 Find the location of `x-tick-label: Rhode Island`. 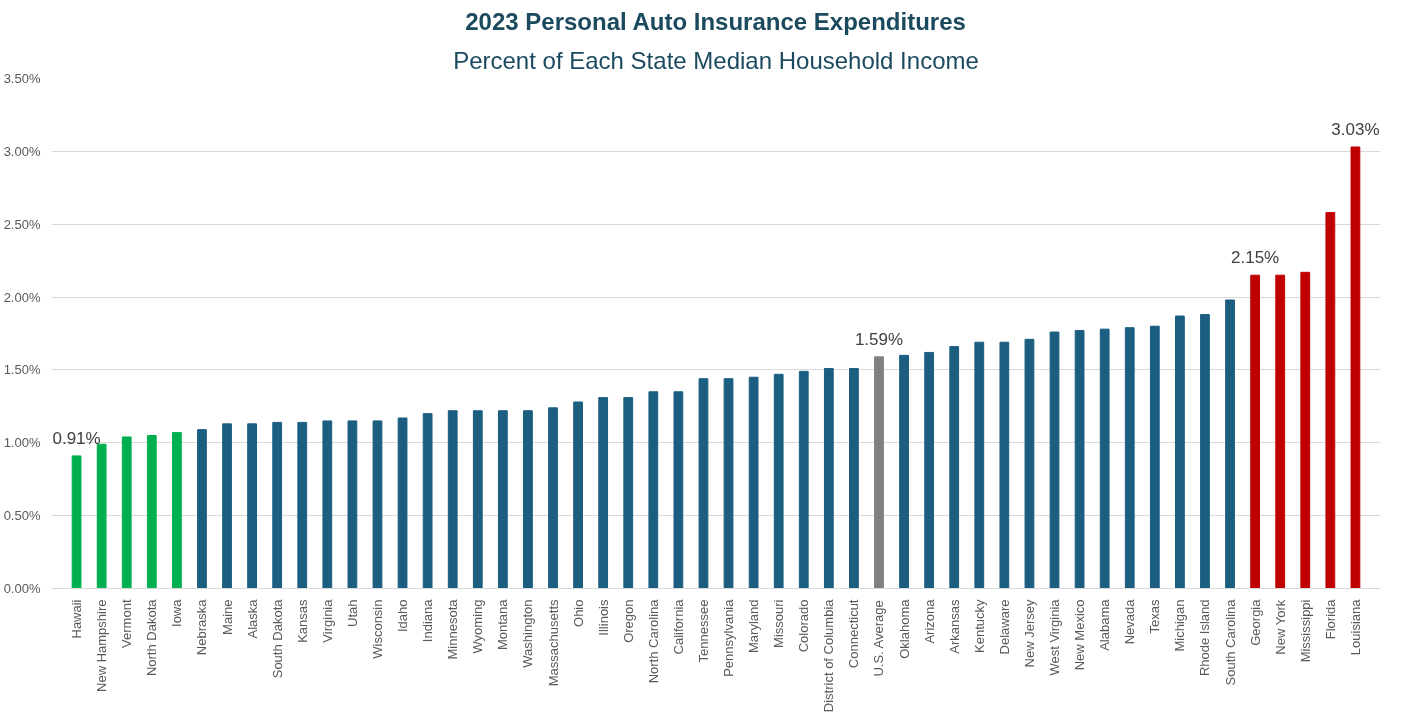

x-tick-label: Rhode Island is located at coordinates (1205, 638).